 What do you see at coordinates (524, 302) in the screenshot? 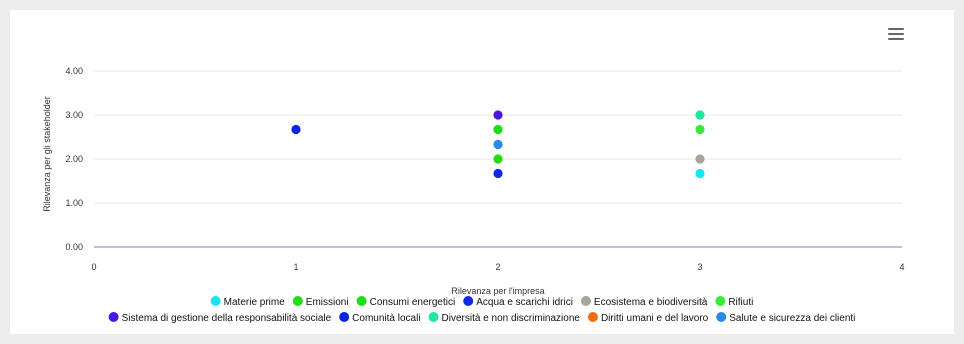
I see `legend-label: Acqua e scarichi idrici` at bounding box center [524, 302].